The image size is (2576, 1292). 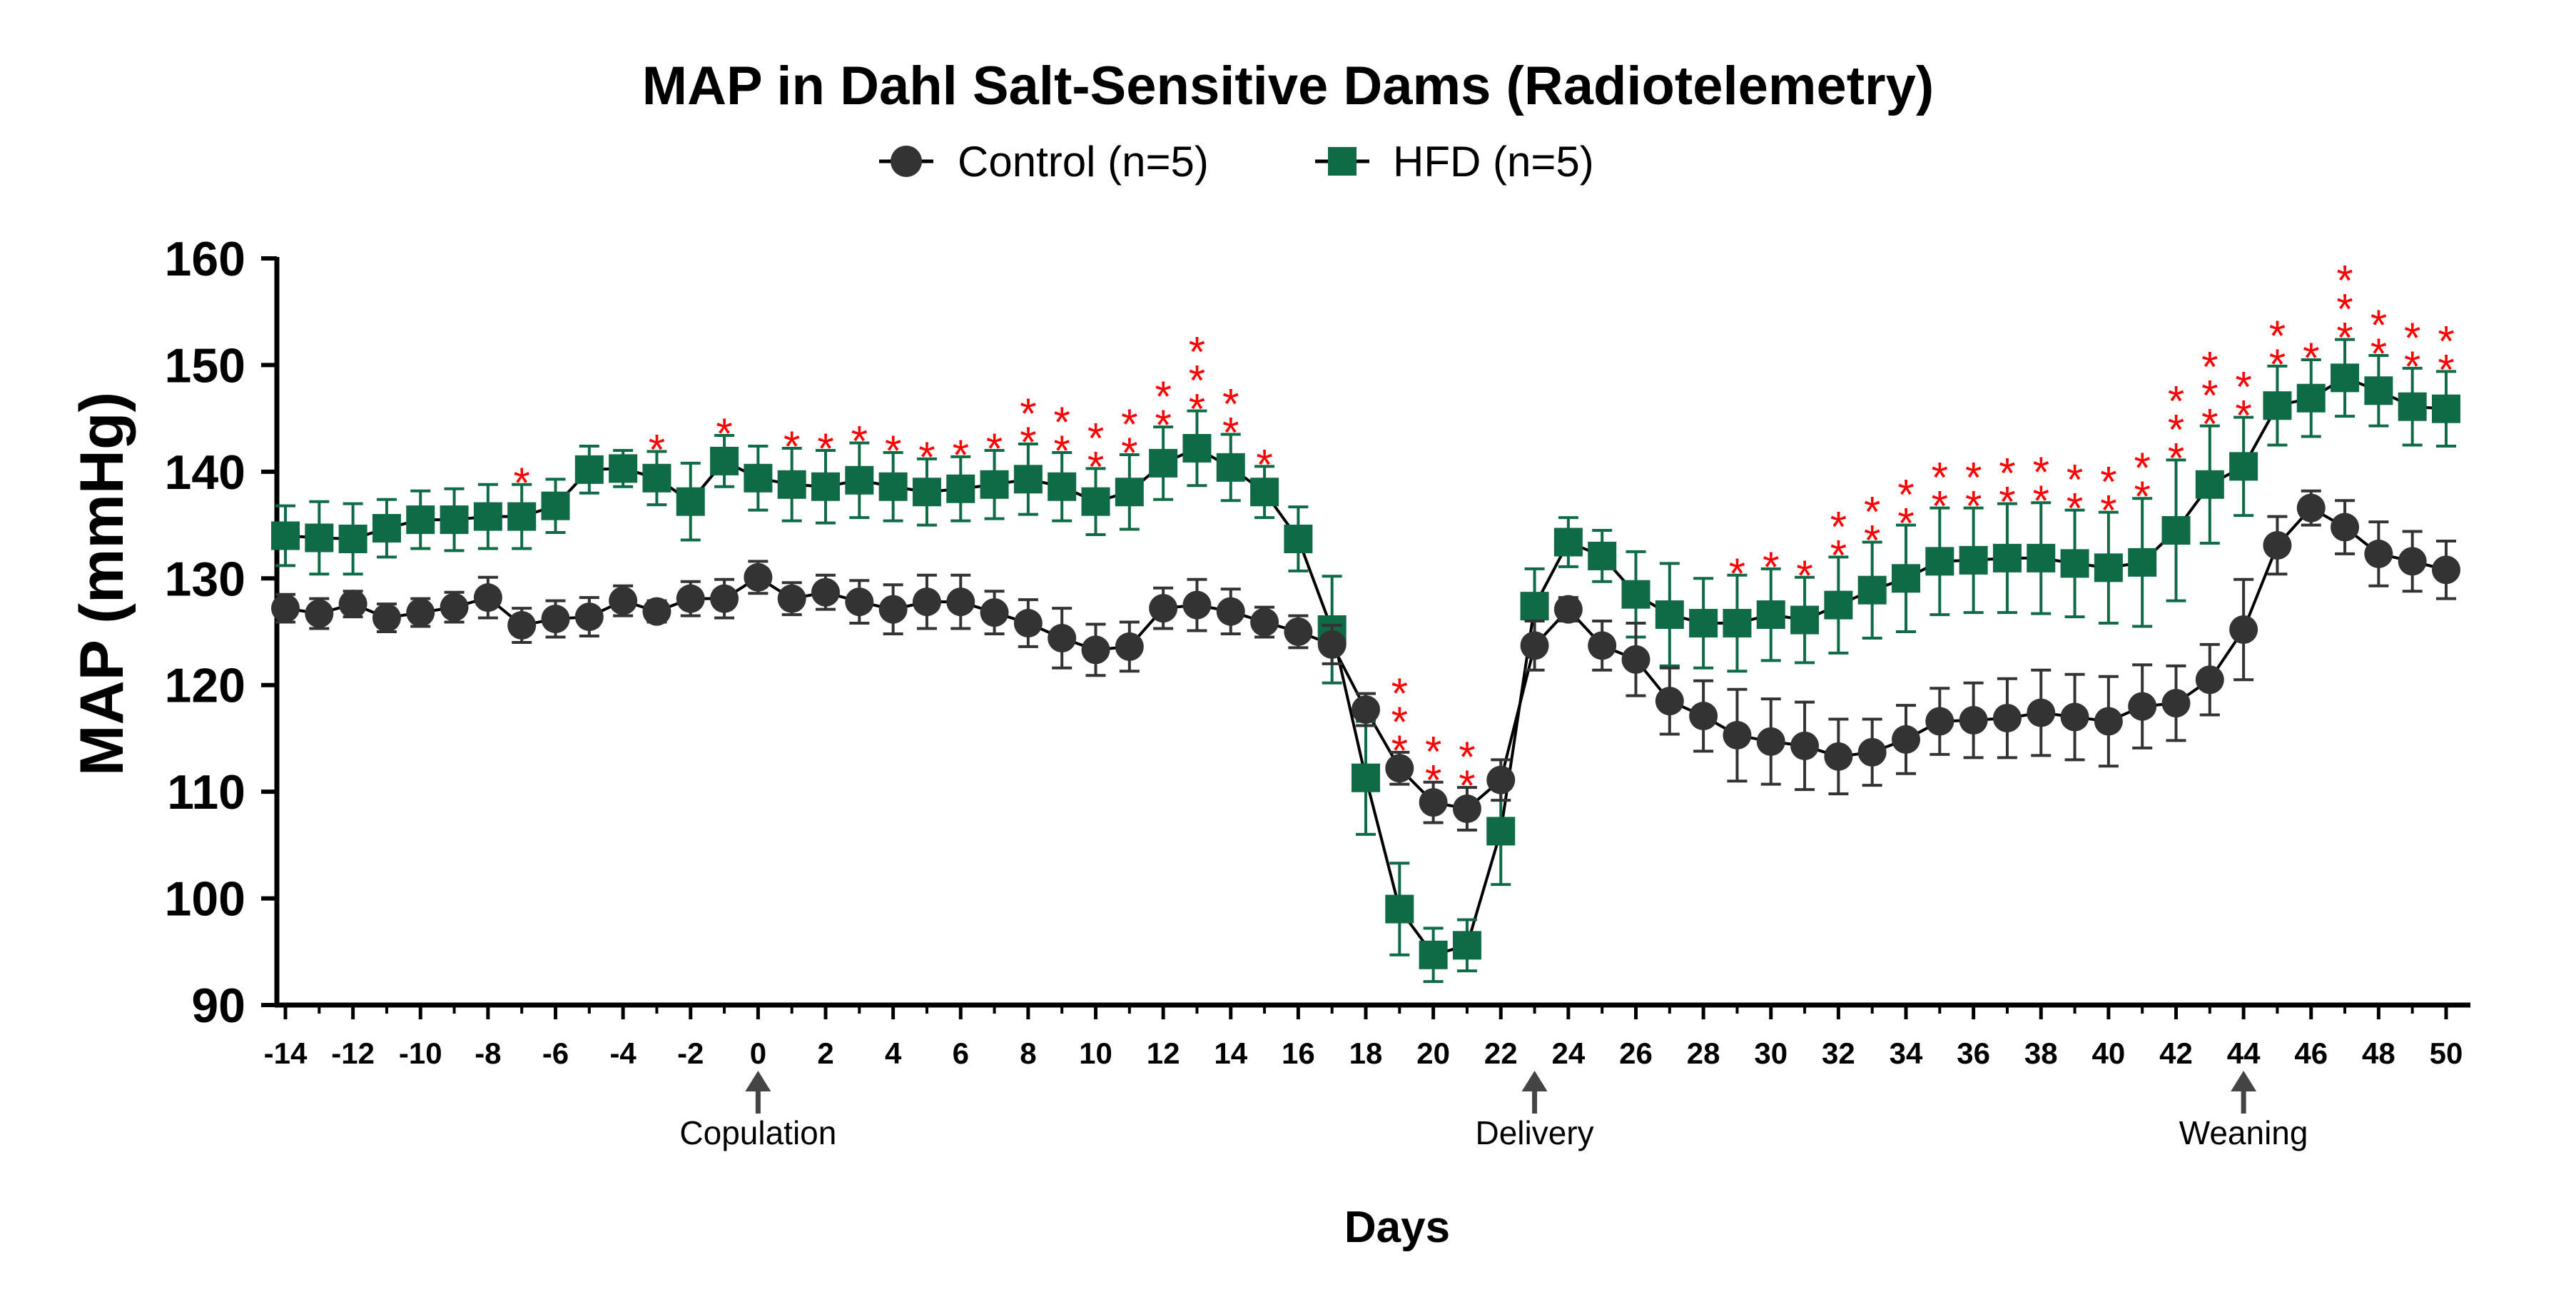 I want to click on y-axis-label: MAP (mmHg), so click(x=102, y=584).